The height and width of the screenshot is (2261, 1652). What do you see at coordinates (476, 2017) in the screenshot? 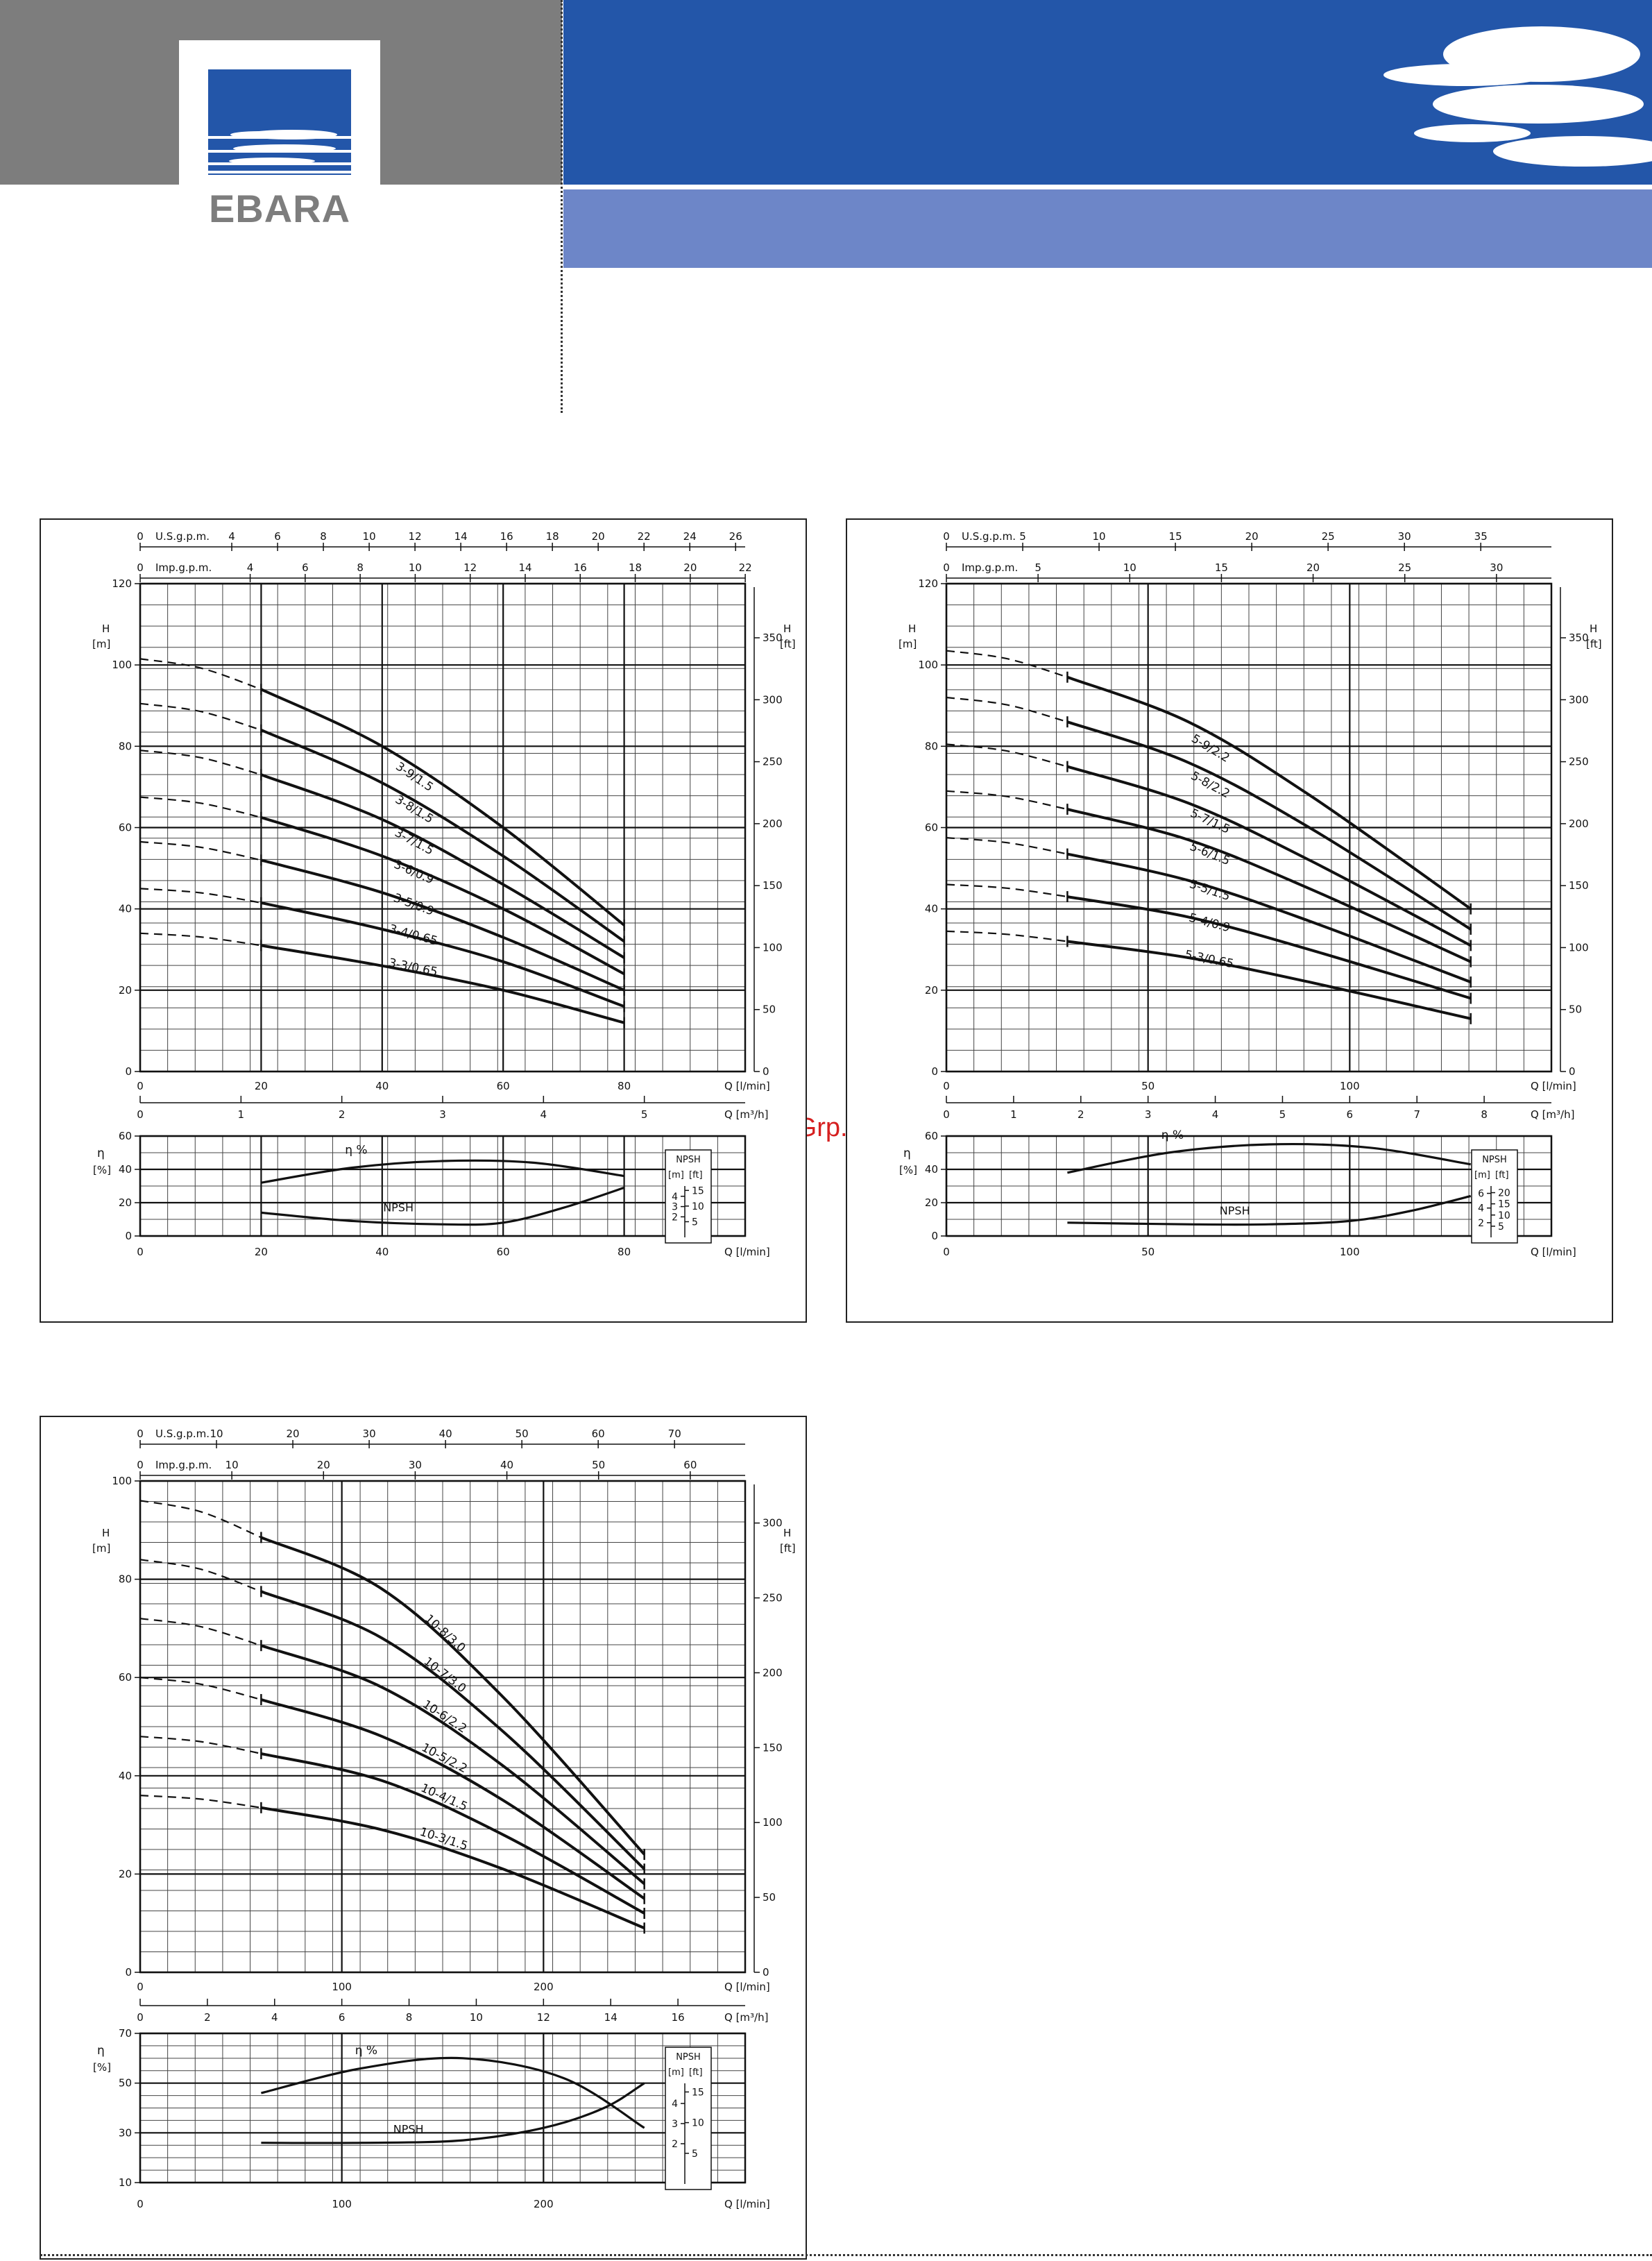
I see `m3h-axis-tick-label: 10` at bounding box center [476, 2017].